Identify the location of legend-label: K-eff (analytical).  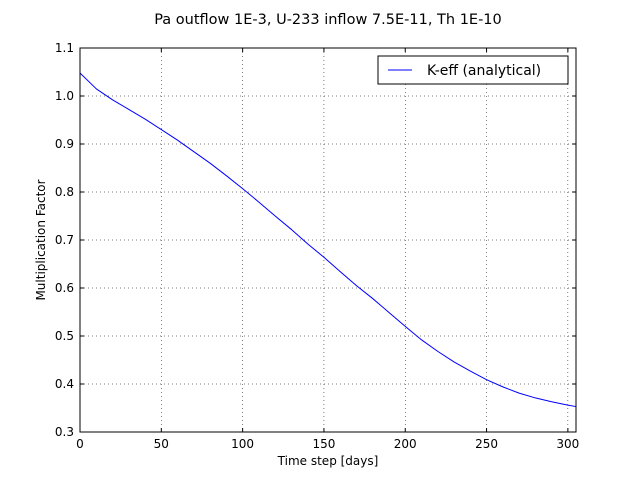
(484, 71).